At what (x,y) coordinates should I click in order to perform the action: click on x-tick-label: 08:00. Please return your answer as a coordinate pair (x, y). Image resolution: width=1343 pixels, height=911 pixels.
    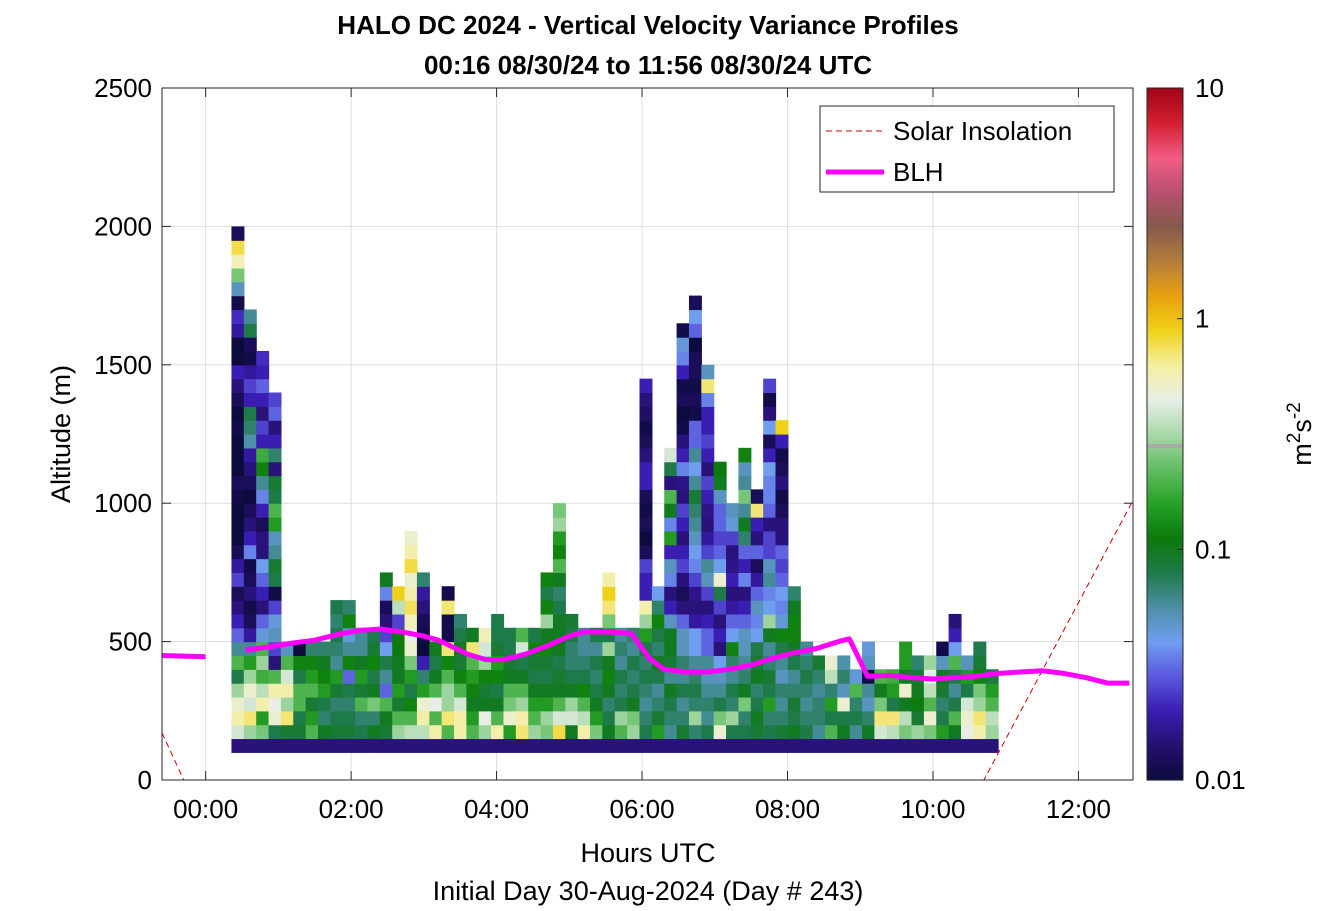
    Looking at the image, I should click on (787, 809).